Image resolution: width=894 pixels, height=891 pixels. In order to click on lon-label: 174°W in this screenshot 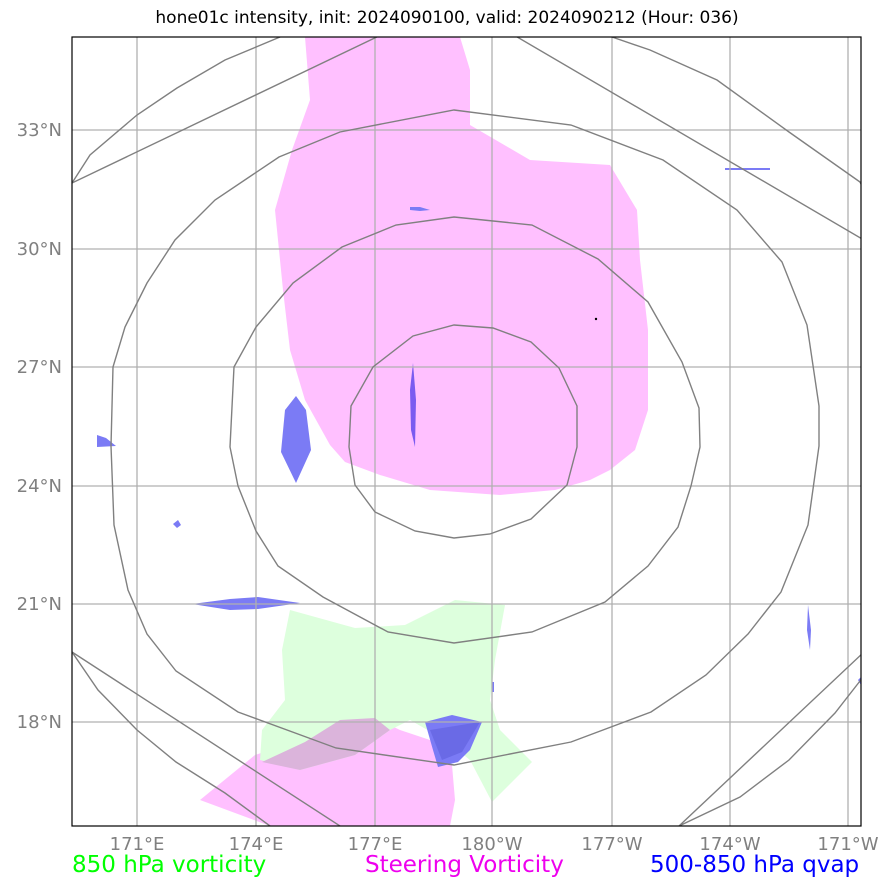, I will do `click(729, 844)`.